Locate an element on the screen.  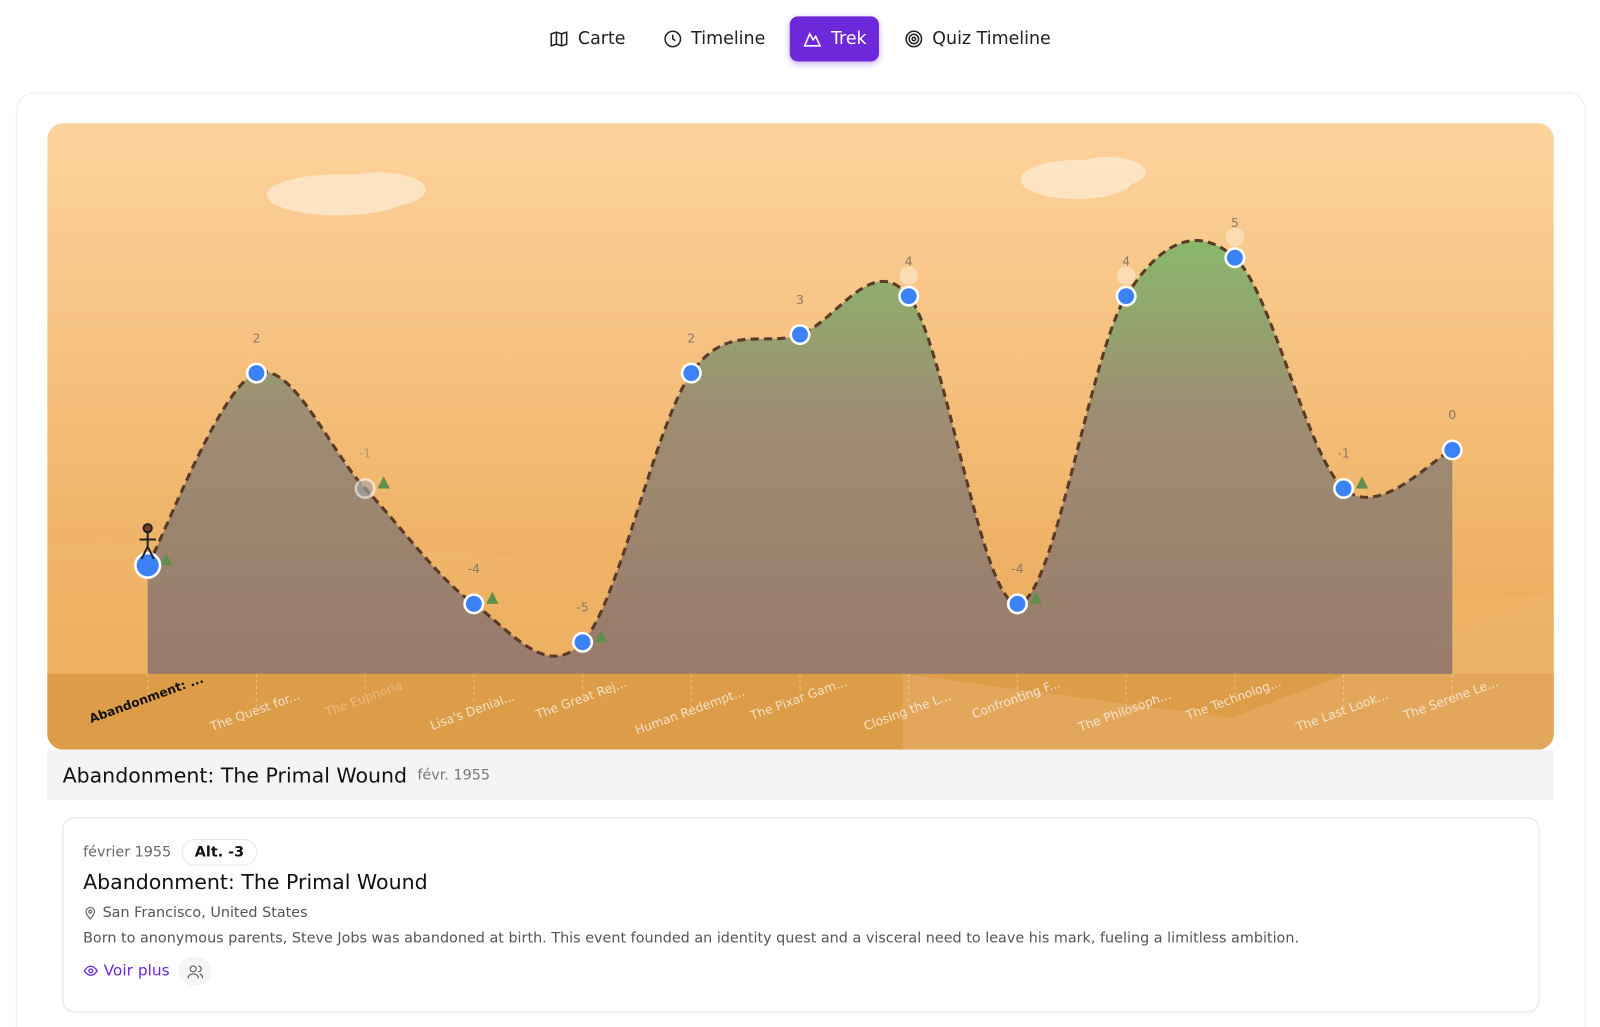
view-tabs: Carte Timeline Trek Quiz Timeline is located at coordinates (800, 39).